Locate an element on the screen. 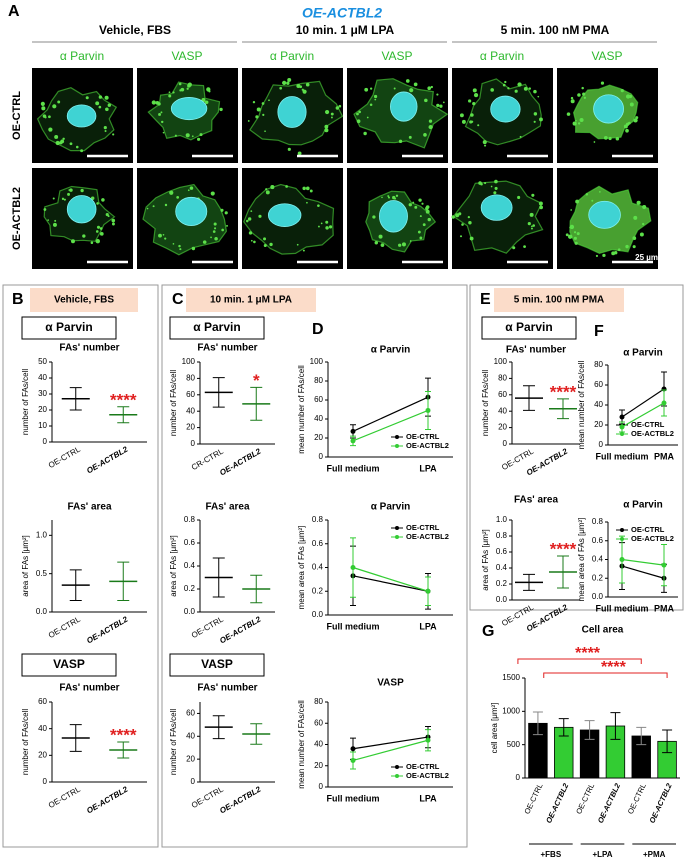 The image size is (685, 866). chart-title: FAs' number is located at coordinates (89, 348).